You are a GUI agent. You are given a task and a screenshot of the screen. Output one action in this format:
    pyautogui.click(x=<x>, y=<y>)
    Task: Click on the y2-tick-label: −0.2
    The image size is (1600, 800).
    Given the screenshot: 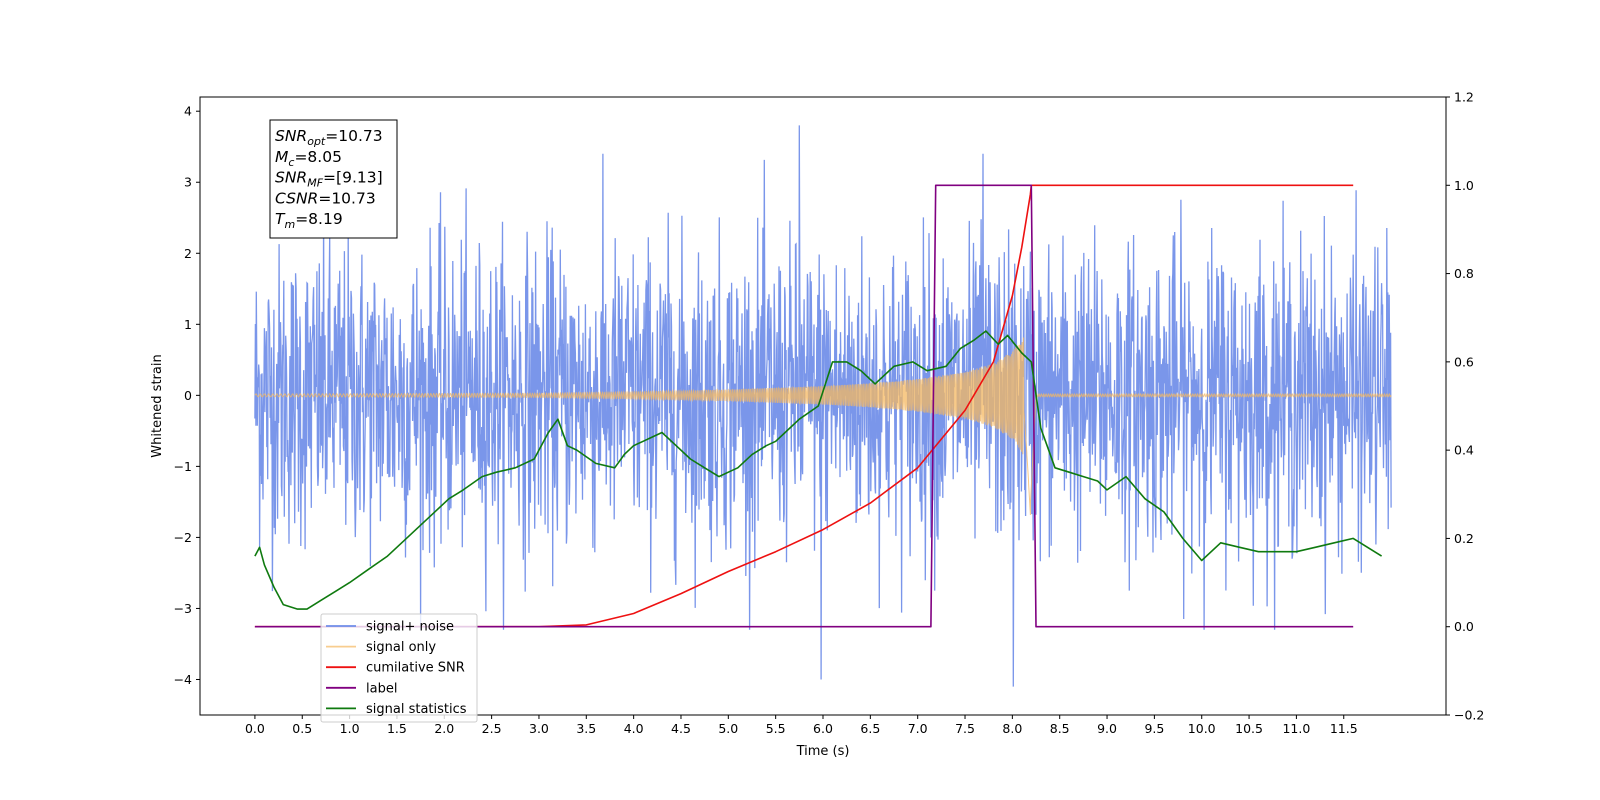 What is the action you would take?
    pyautogui.click(x=1469, y=715)
    